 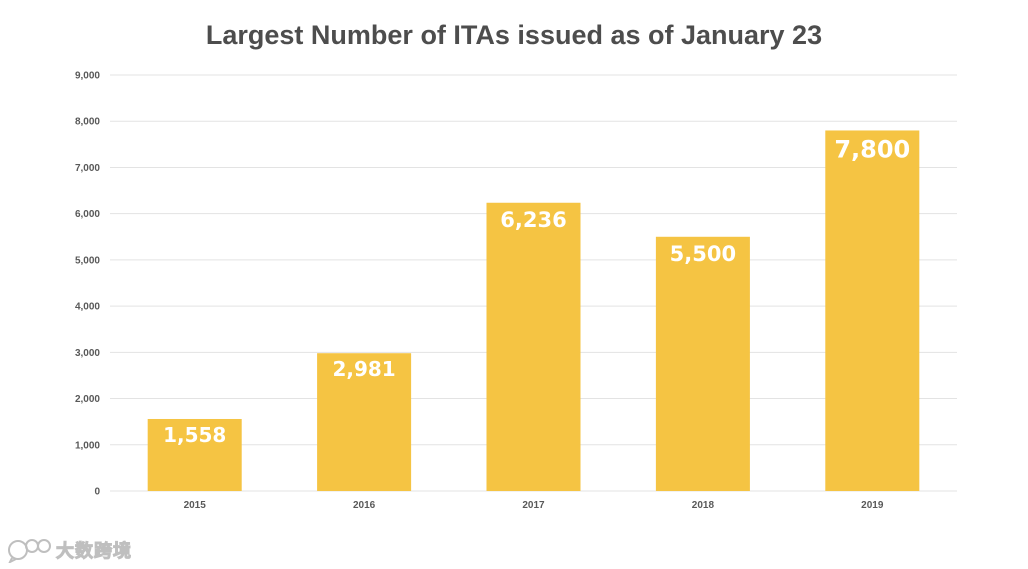 I want to click on data-label-2017: 6,236, so click(x=533, y=220).